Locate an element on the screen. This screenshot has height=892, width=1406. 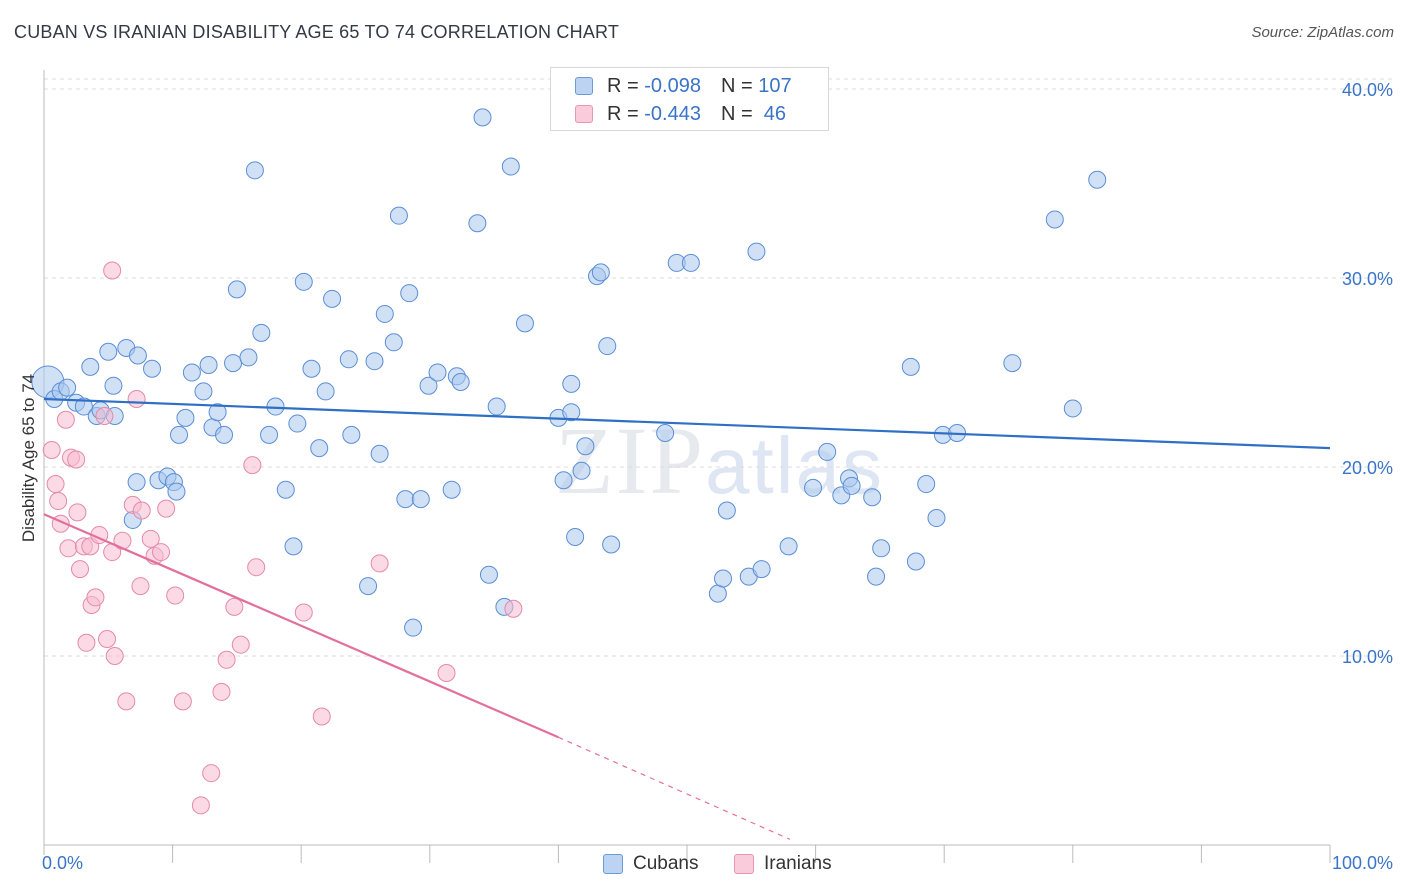
watermark-zip: ZIP is located at coordinates (630, 460).